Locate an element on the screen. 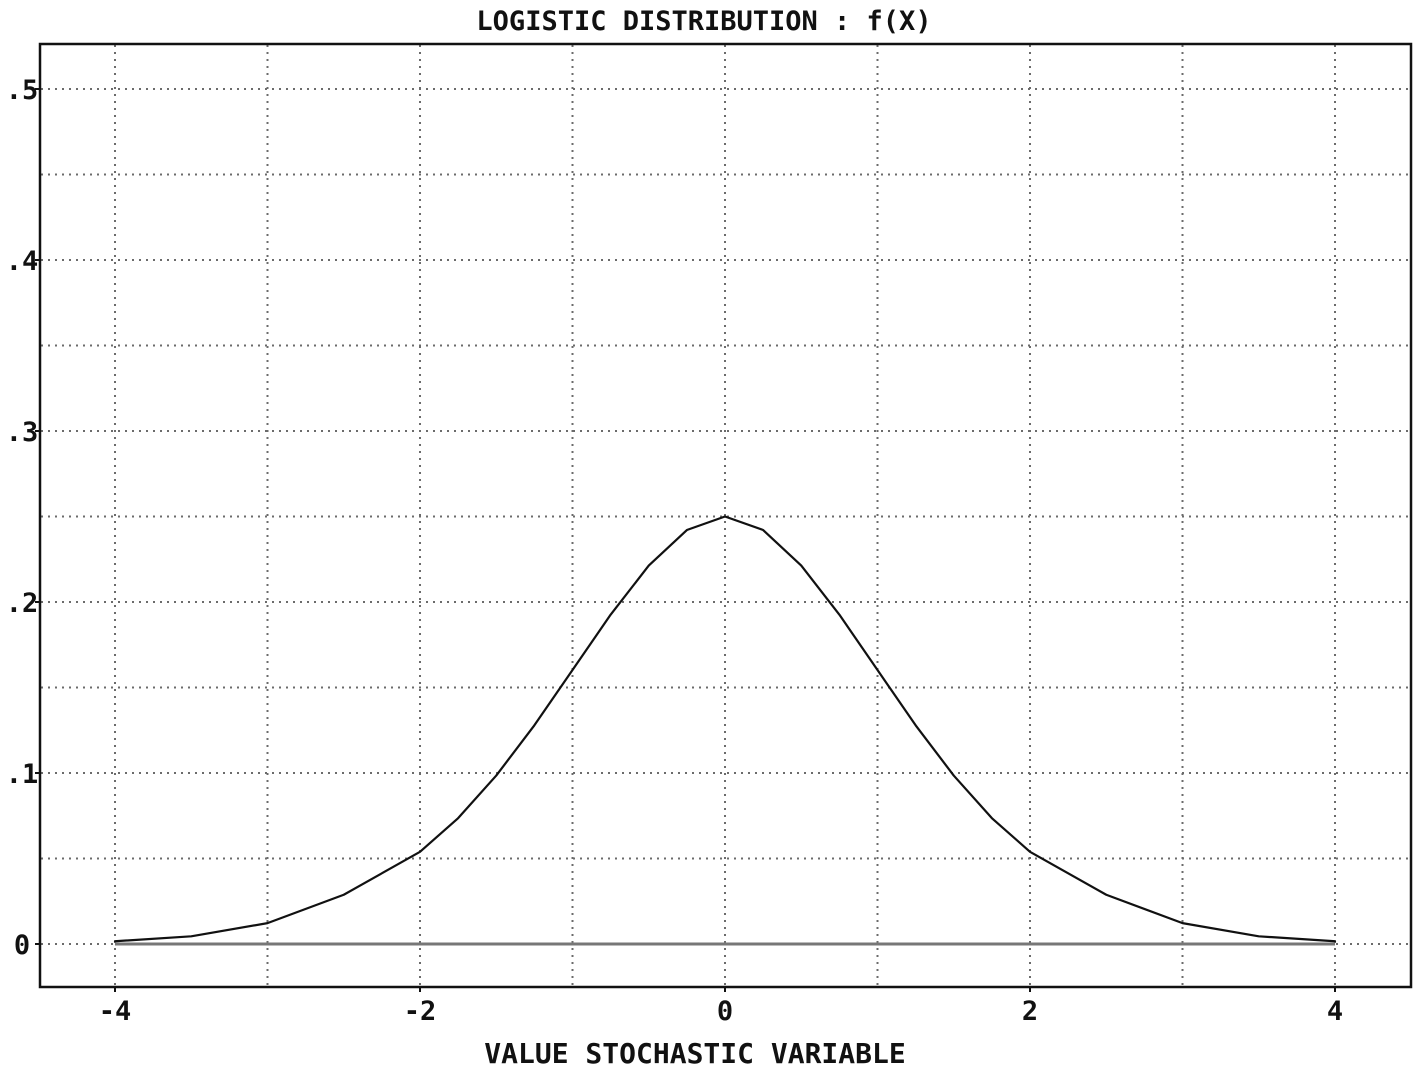 The width and height of the screenshot is (1426, 1080). x-tick-label: 2 is located at coordinates (1030, 1011).